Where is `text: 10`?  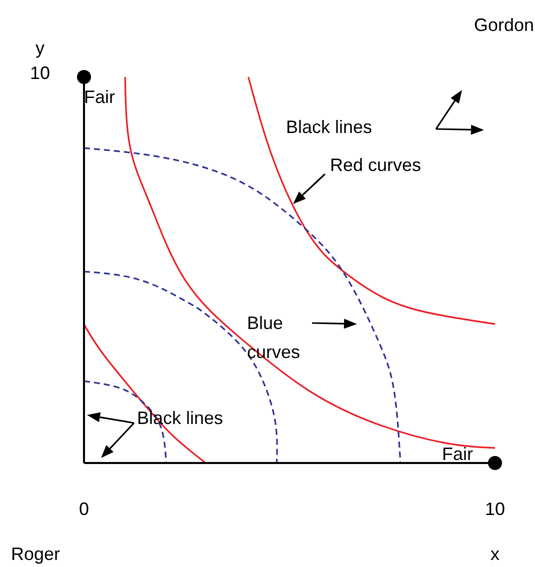
text: 10 is located at coordinates (40, 73).